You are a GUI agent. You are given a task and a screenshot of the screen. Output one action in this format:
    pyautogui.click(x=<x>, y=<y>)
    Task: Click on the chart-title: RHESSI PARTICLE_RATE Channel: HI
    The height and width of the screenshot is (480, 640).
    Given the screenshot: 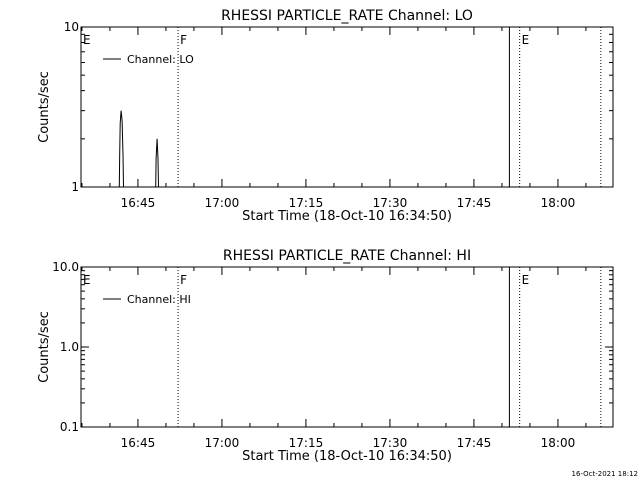 What is the action you would take?
    pyautogui.click(x=347, y=256)
    